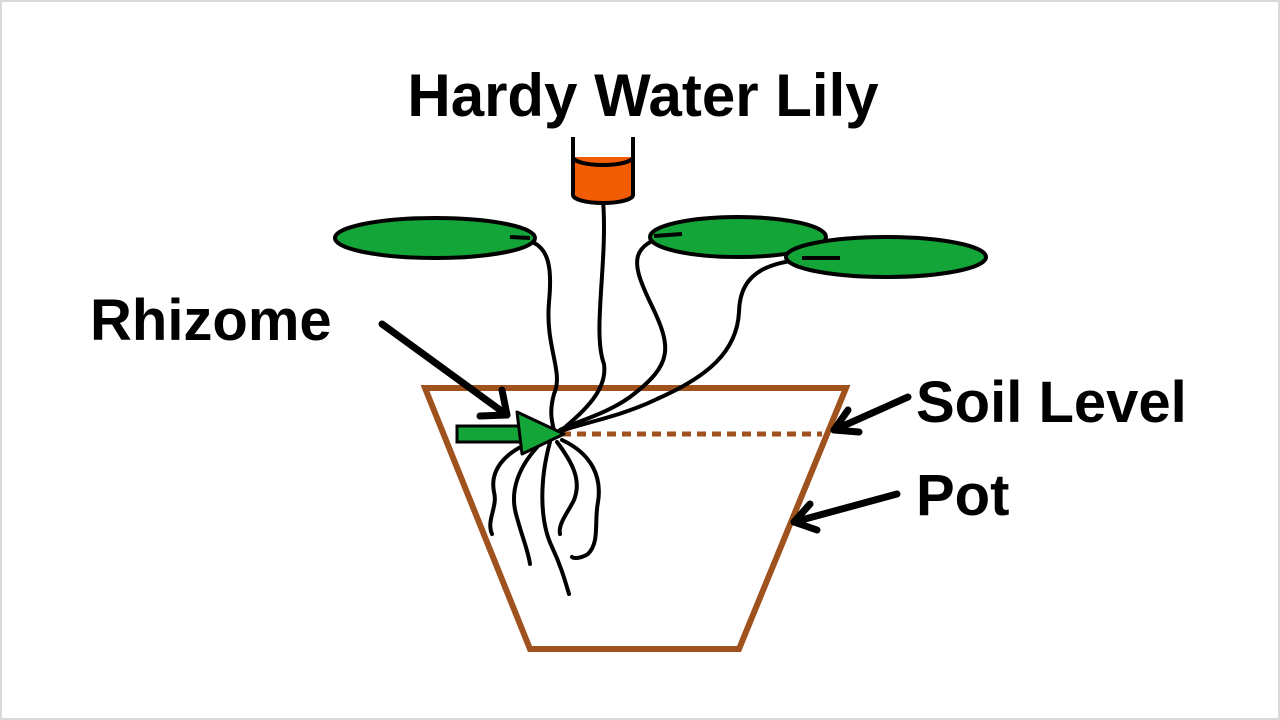 Image resolution: width=1280 pixels, height=720 pixels. I want to click on stems, so click(675, 315).